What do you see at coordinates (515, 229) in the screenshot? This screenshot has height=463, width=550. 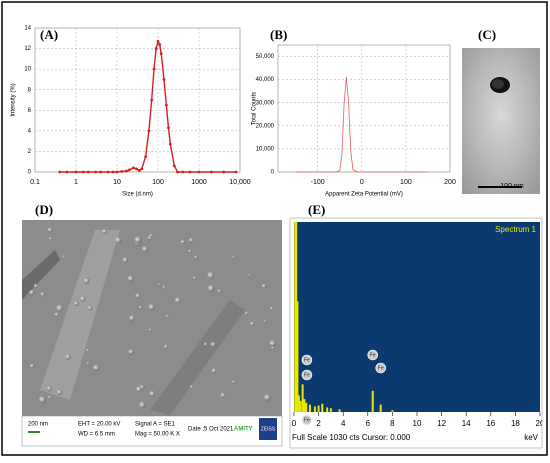 I see `legend-entry: Spectrum 1` at bounding box center [515, 229].